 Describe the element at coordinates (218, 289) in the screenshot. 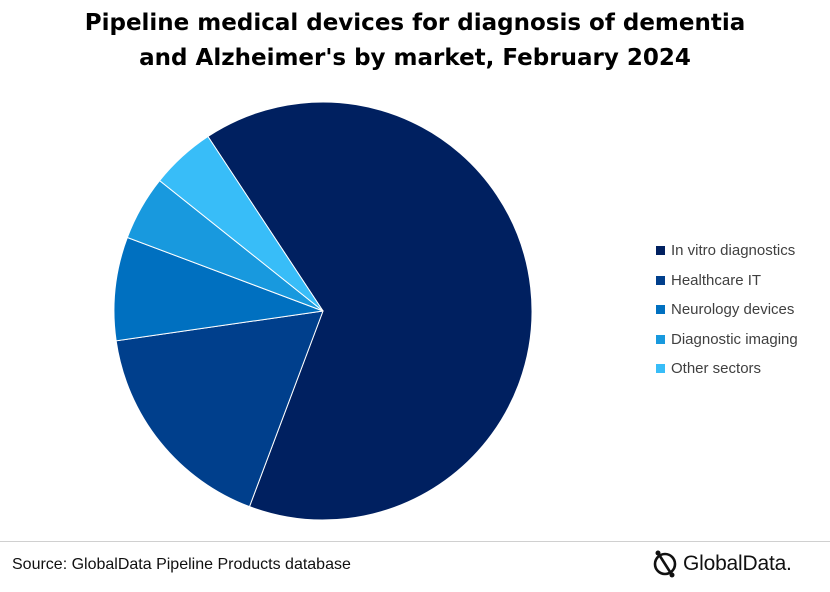

I see `pie-slice-neurology-devices` at that location.